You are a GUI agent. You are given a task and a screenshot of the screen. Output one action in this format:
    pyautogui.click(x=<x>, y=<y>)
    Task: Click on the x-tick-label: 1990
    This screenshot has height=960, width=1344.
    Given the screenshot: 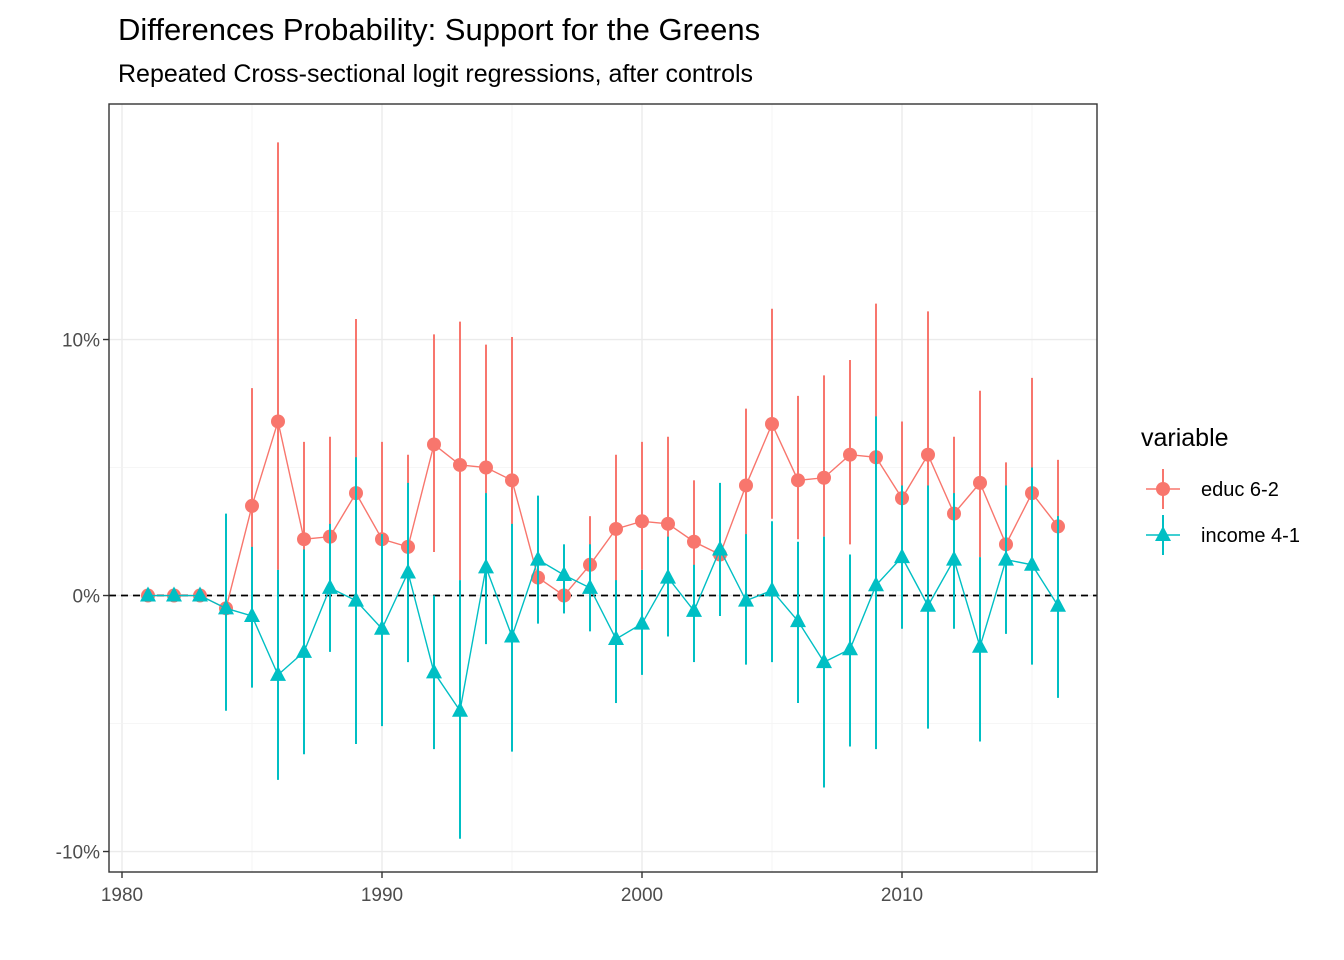 What is the action you would take?
    pyautogui.click(x=382, y=895)
    